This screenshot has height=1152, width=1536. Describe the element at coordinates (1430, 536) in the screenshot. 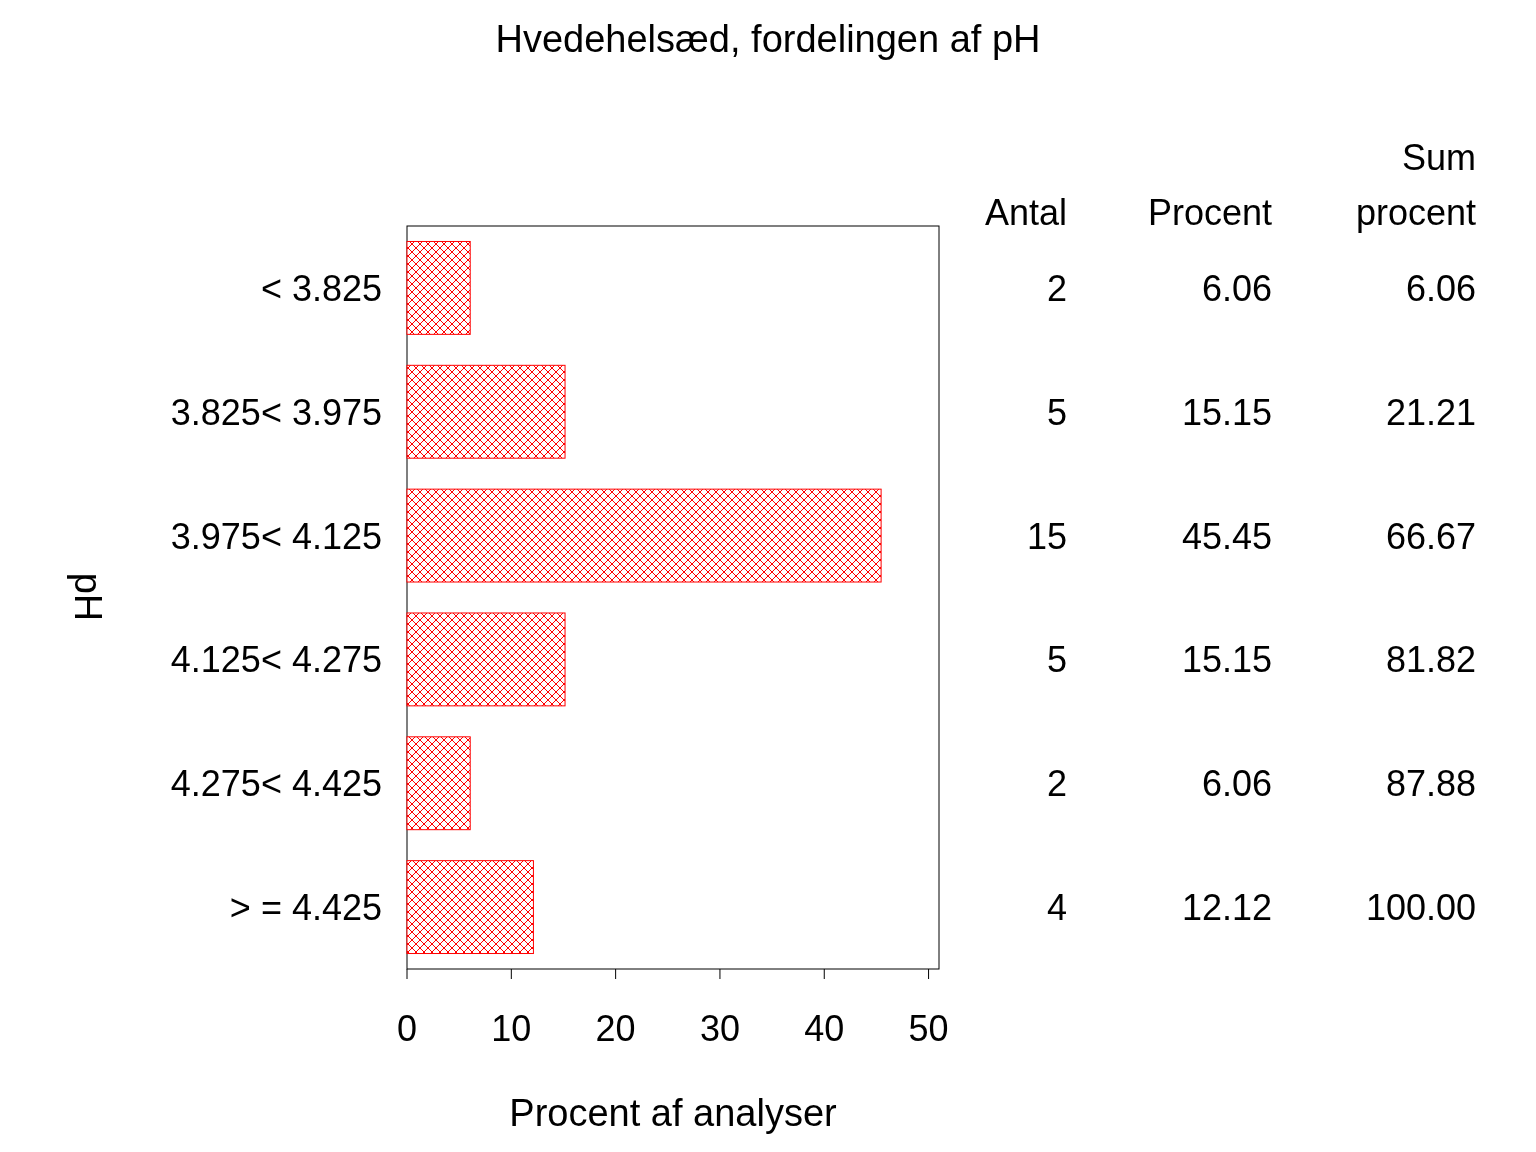

I see `text: 66.67` at that location.